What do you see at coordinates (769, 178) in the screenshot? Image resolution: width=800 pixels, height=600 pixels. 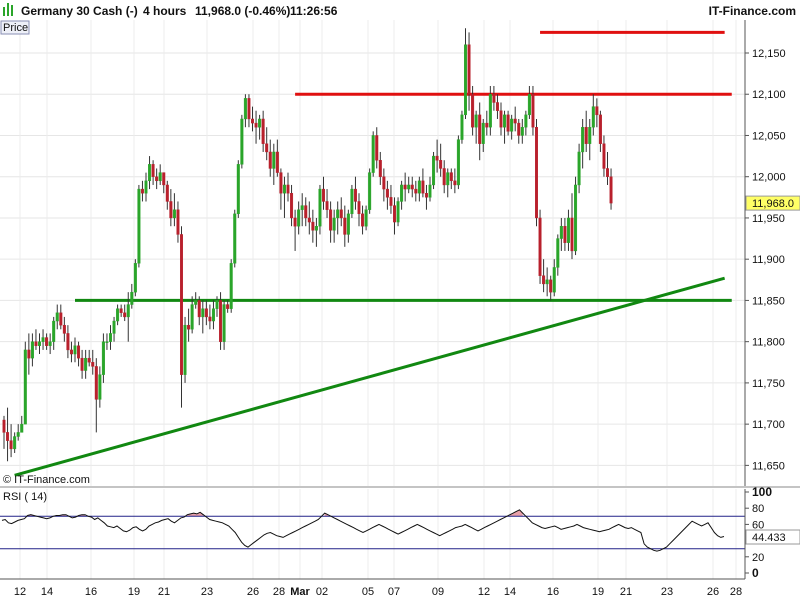 I see `price-tick-label: 12,000` at bounding box center [769, 178].